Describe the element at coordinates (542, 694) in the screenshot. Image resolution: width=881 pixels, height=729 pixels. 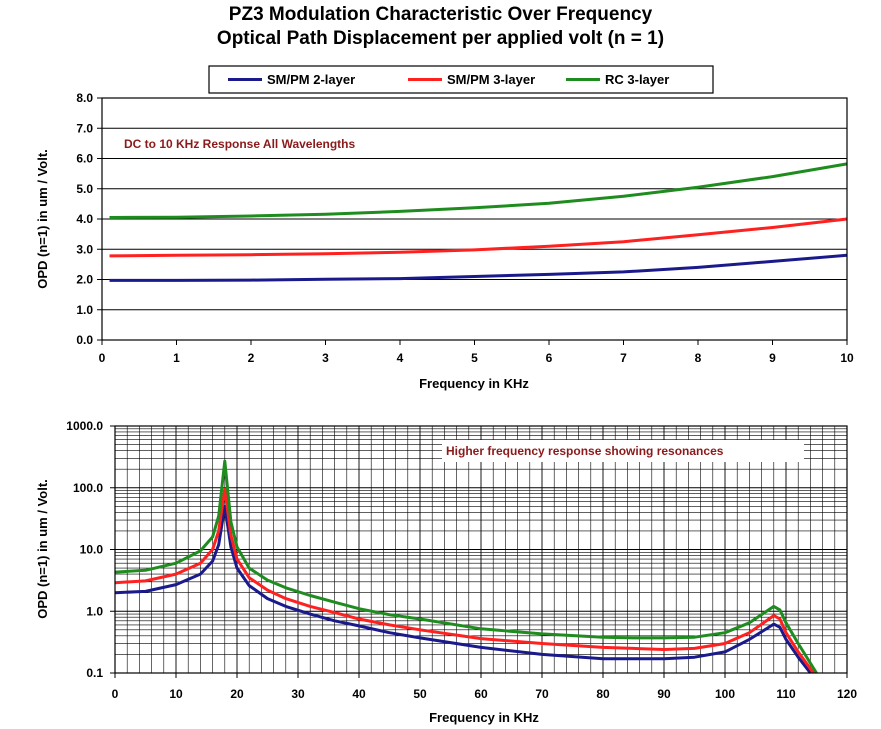
I see `bottom-chart-xtick-label: 70` at that location.